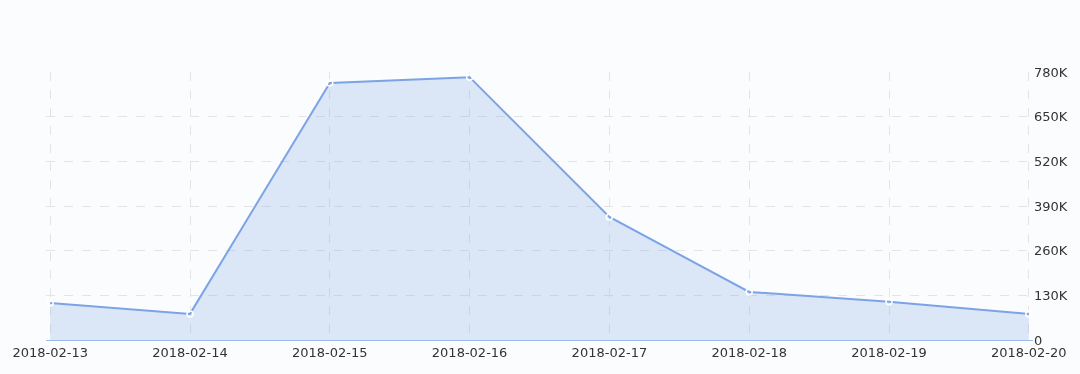  Describe the element at coordinates (1051, 161) in the screenshot. I see `y-tick-label: 520K` at that location.